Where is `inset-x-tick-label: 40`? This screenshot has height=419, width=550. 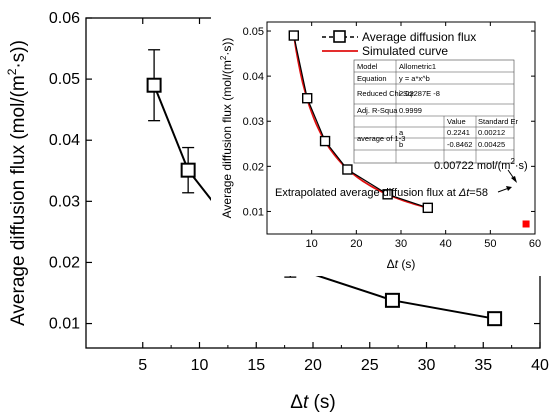 inset-x-tick-label: 40 is located at coordinates (446, 244).